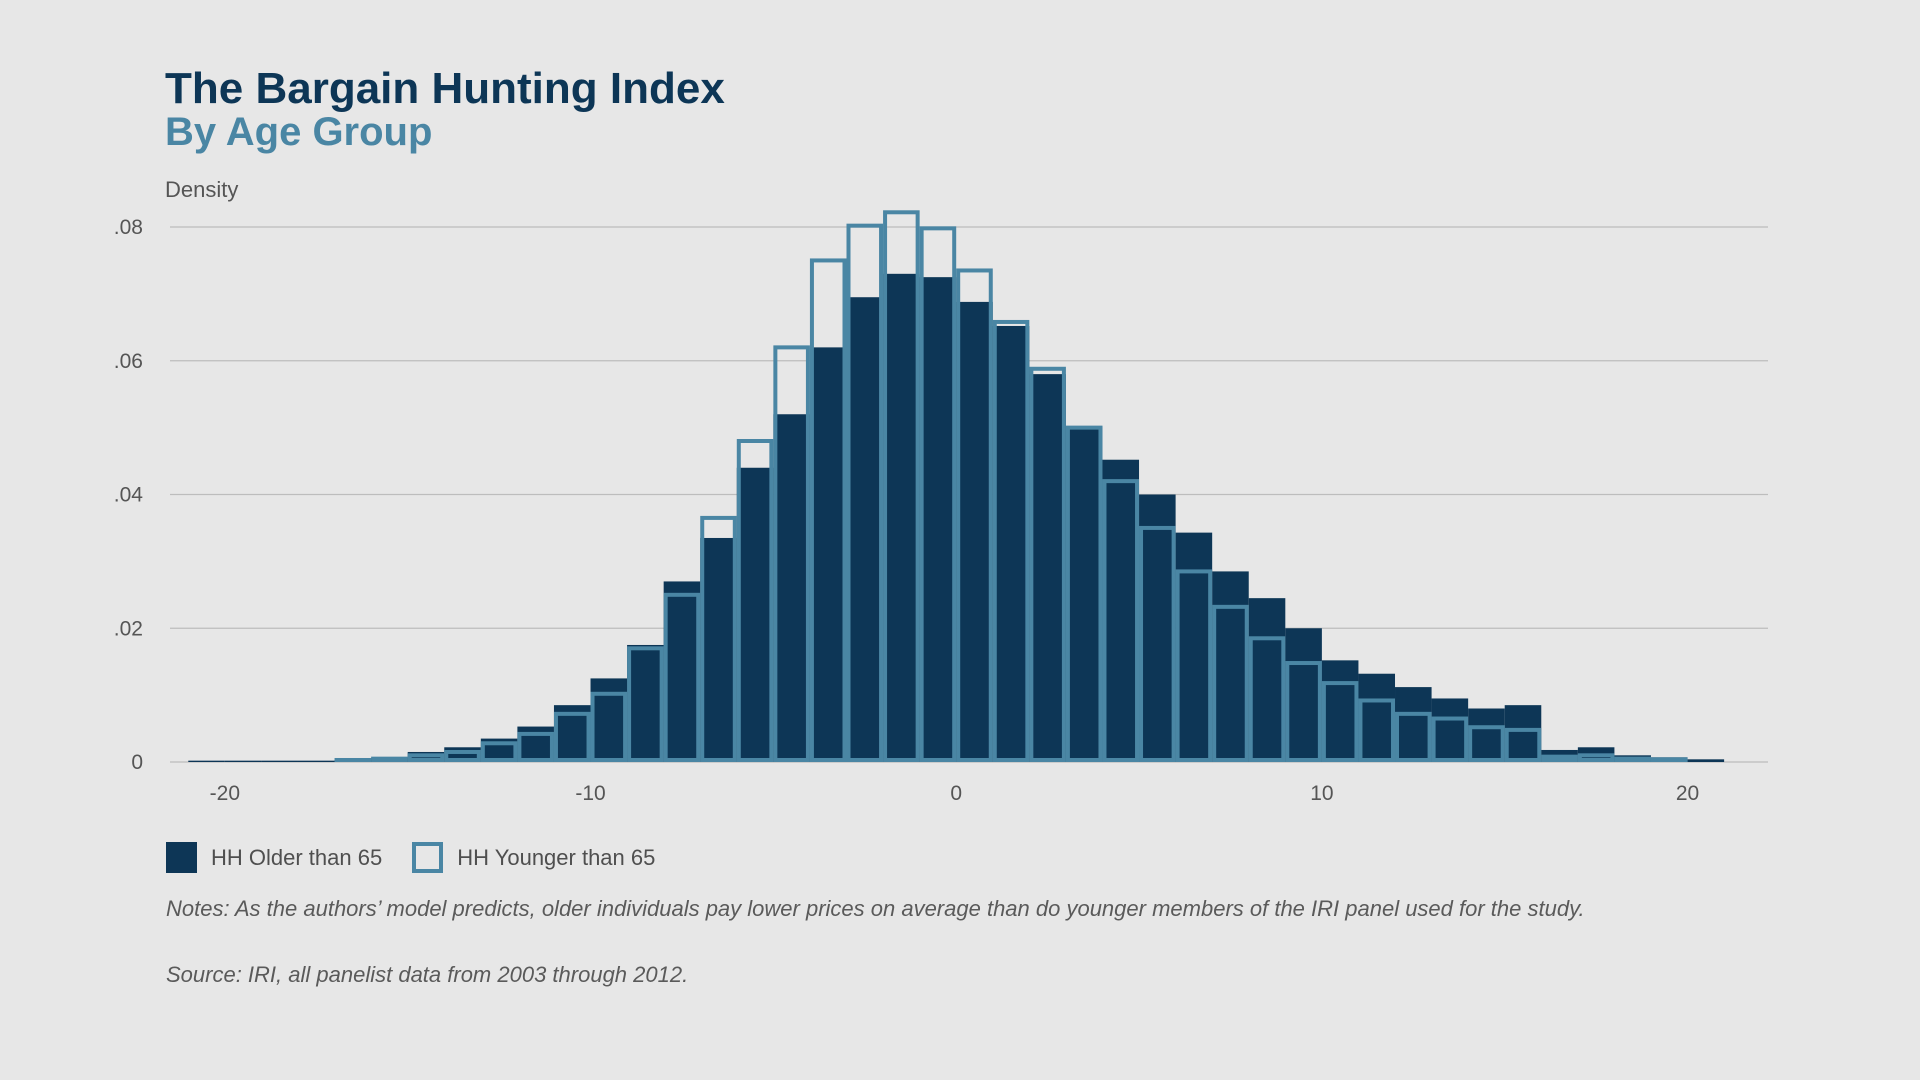 The image size is (1920, 1080). I want to click on legend-swatch-filled, so click(181, 857).